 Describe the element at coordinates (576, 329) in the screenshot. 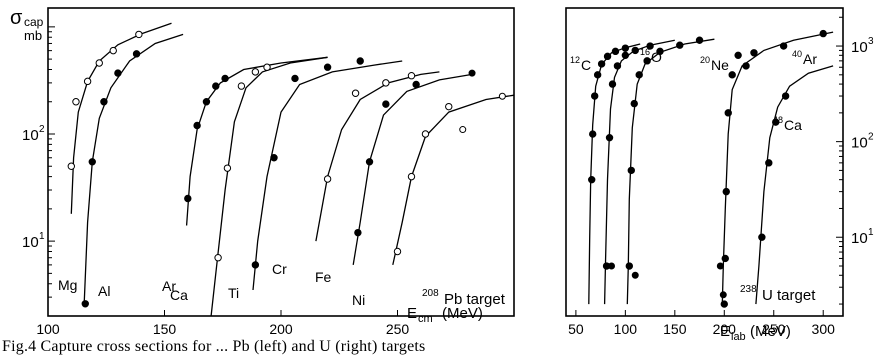

I see `x-tick-label: 50` at that location.